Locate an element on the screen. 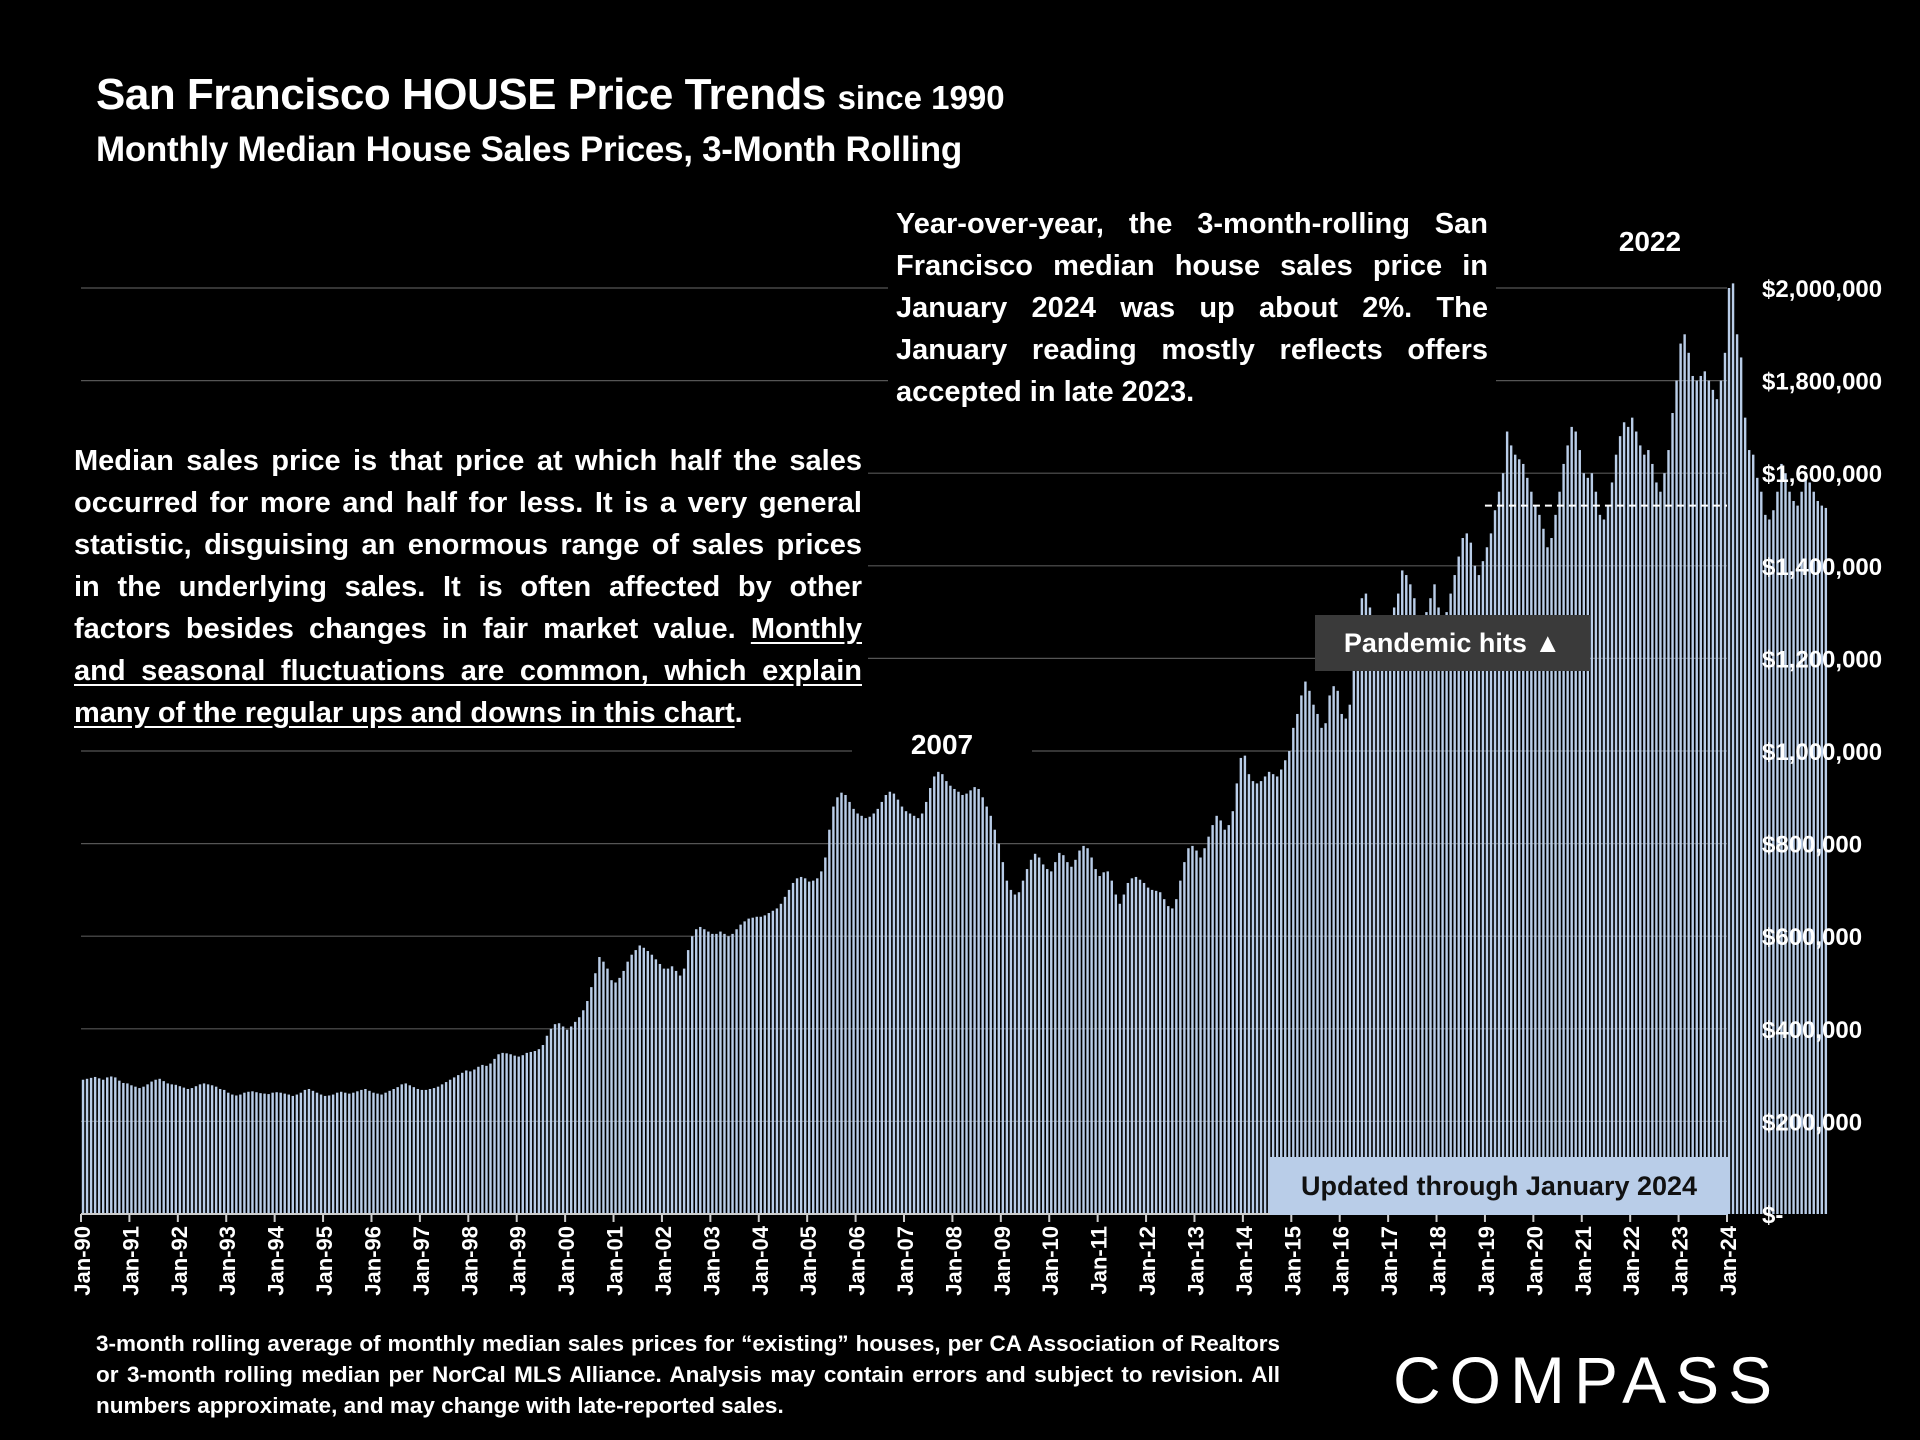 This screenshot has width=1920, height=1440. x-tick-label: Jan-06 is located at coordinates (857, 1261).